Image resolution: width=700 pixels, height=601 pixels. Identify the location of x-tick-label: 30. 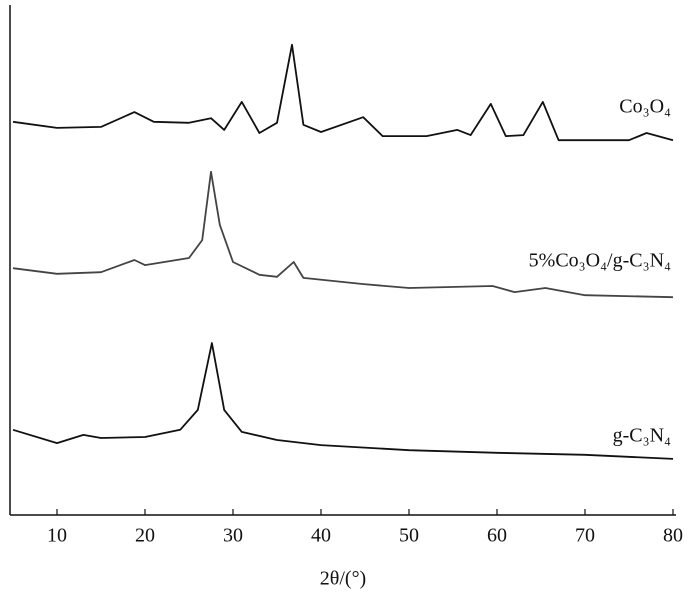
(233, 536).